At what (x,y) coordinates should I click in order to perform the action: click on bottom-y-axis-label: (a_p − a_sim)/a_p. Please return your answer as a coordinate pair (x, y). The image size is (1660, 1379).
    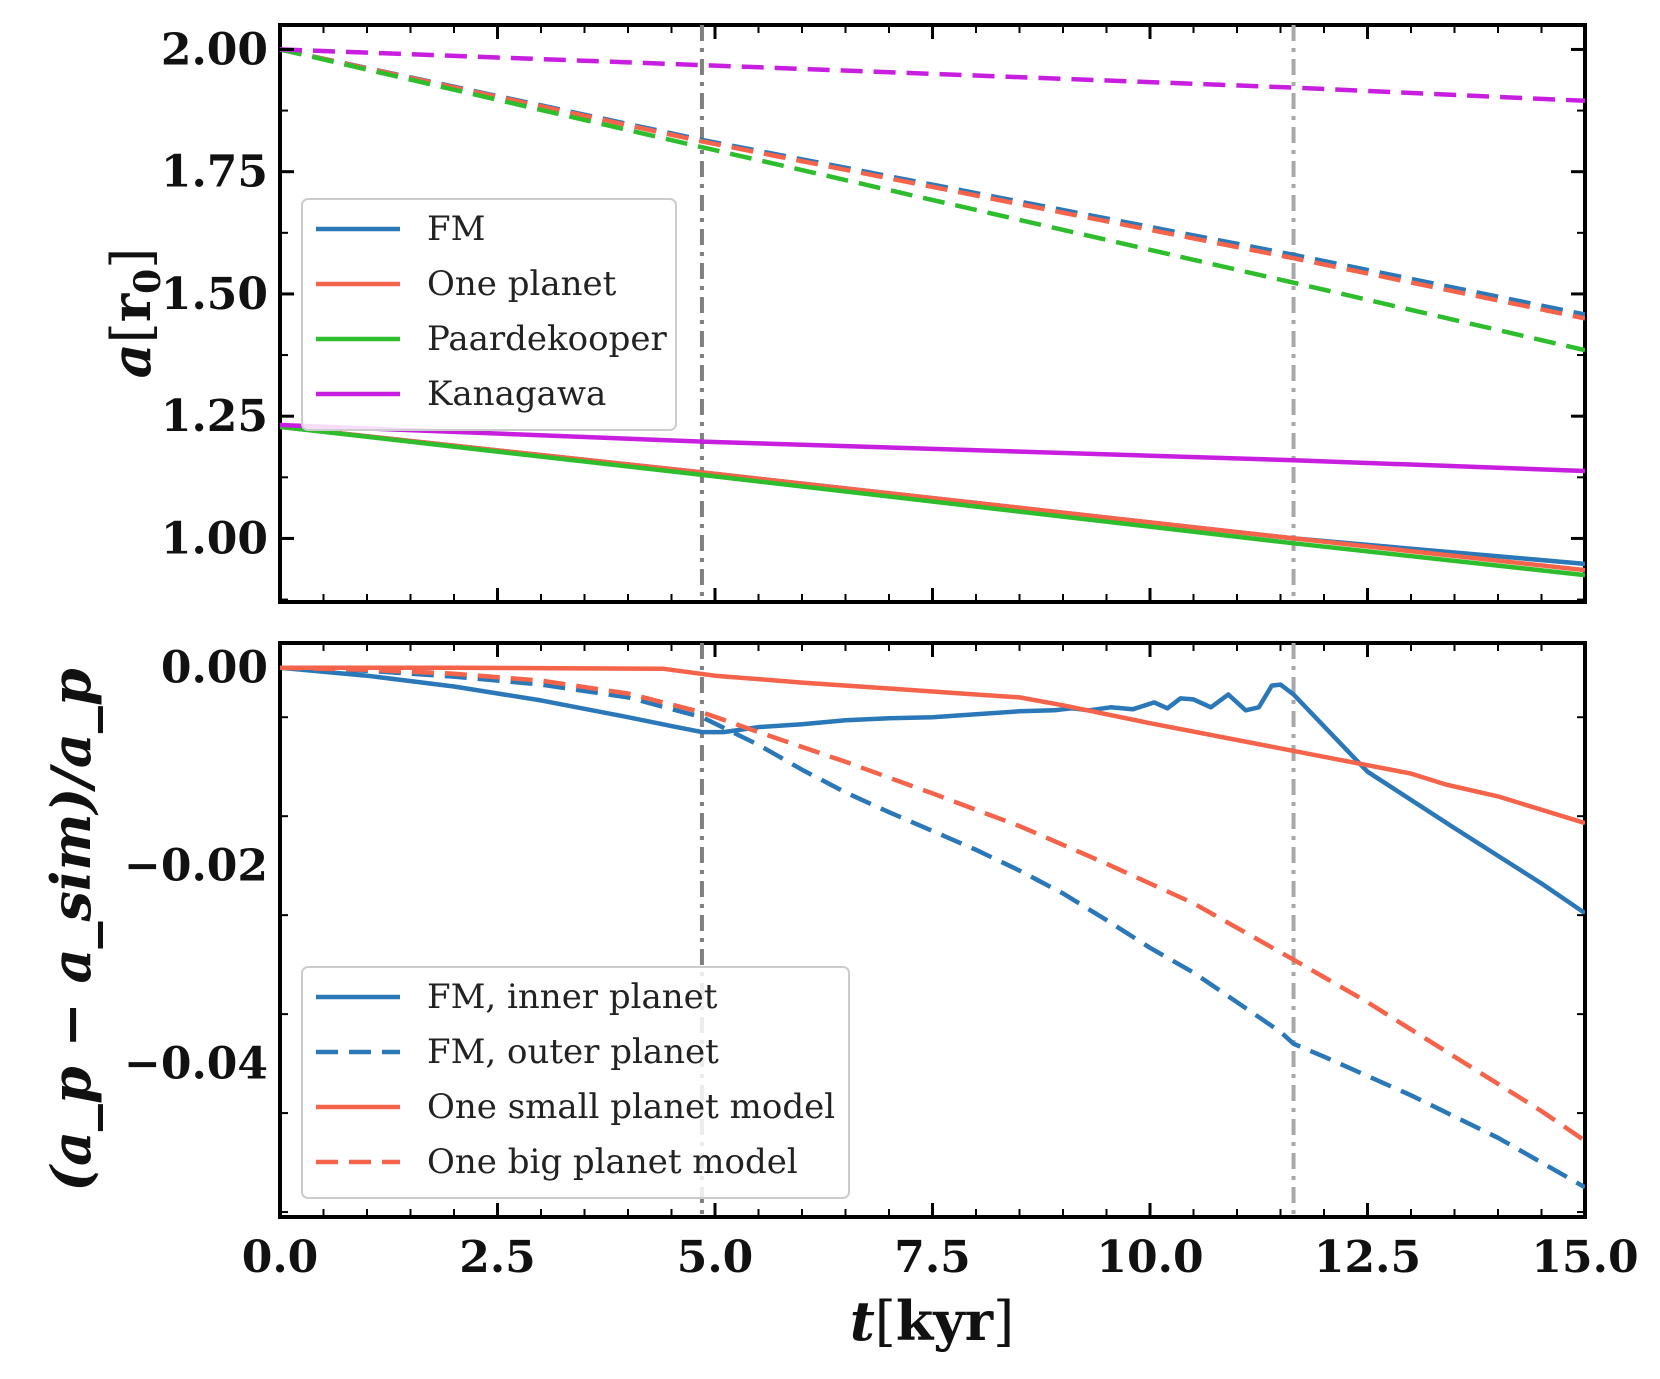
    Looking at the image, I should click on (71, 929).